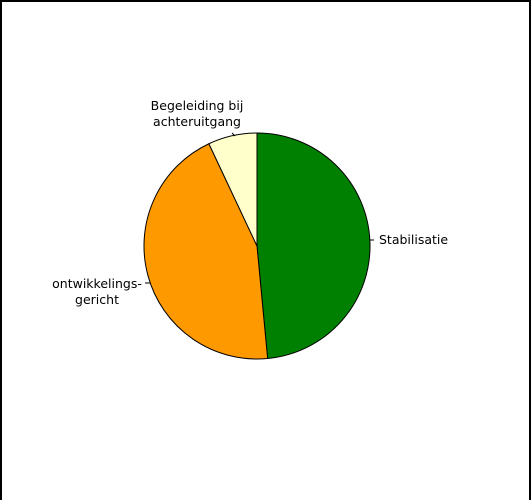  What do you see at coordinates (197, 105) in the screenshot?
I see `slice-label-line: Begeleiding bij` at bounding box center [197, 105].